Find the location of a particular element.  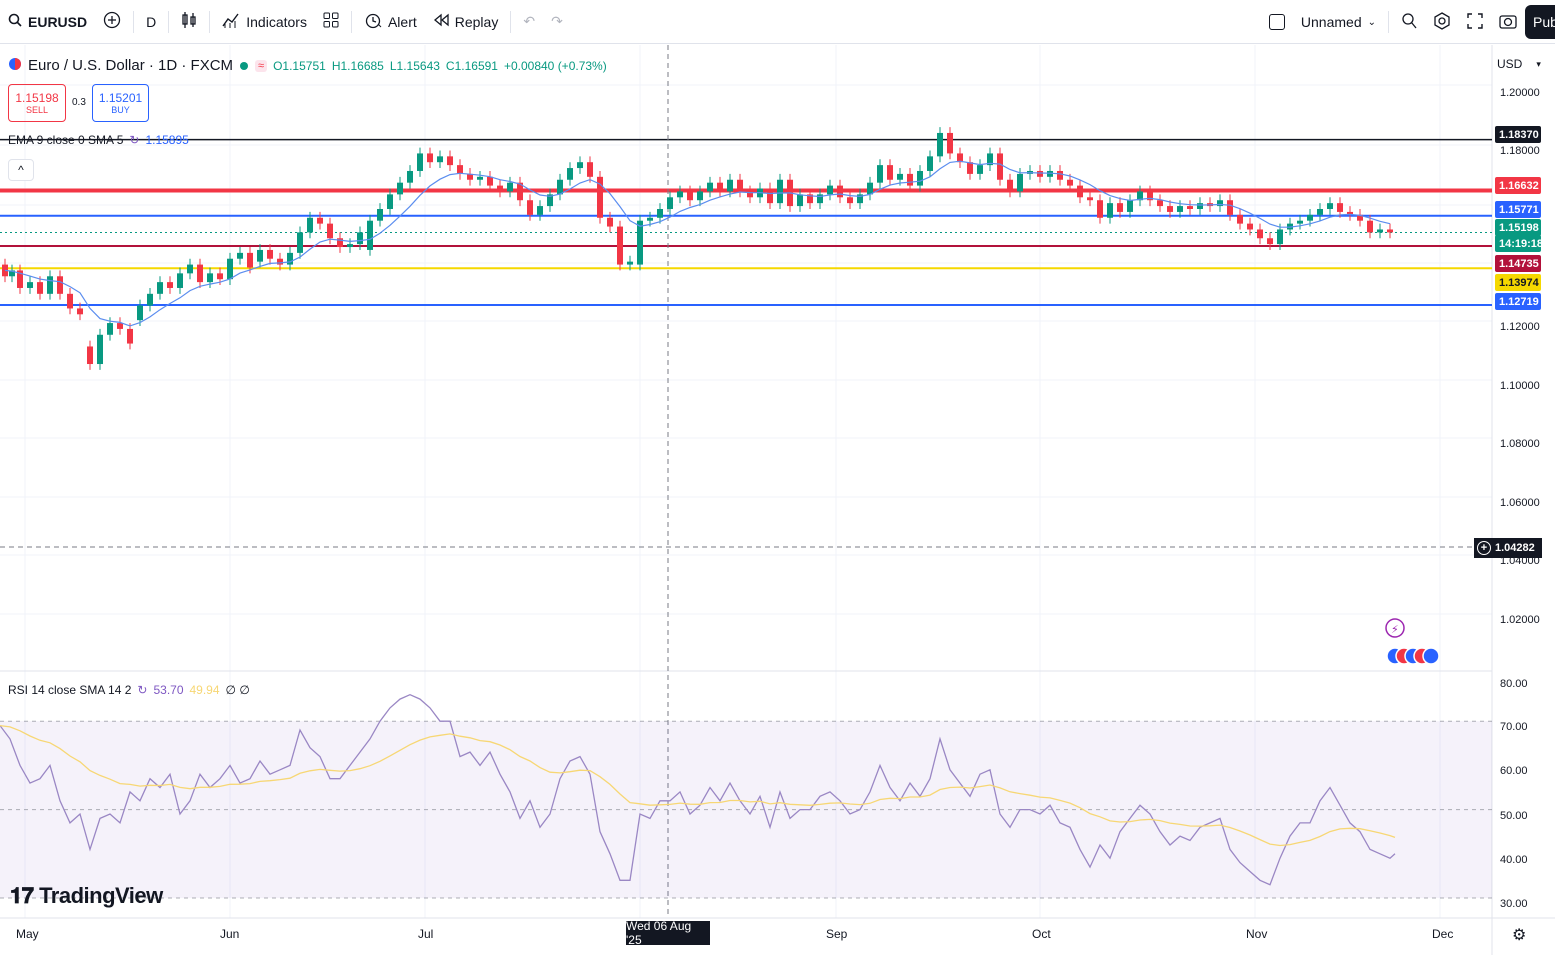

symbol-search: EURUSD is located at coordinates (47, 22).